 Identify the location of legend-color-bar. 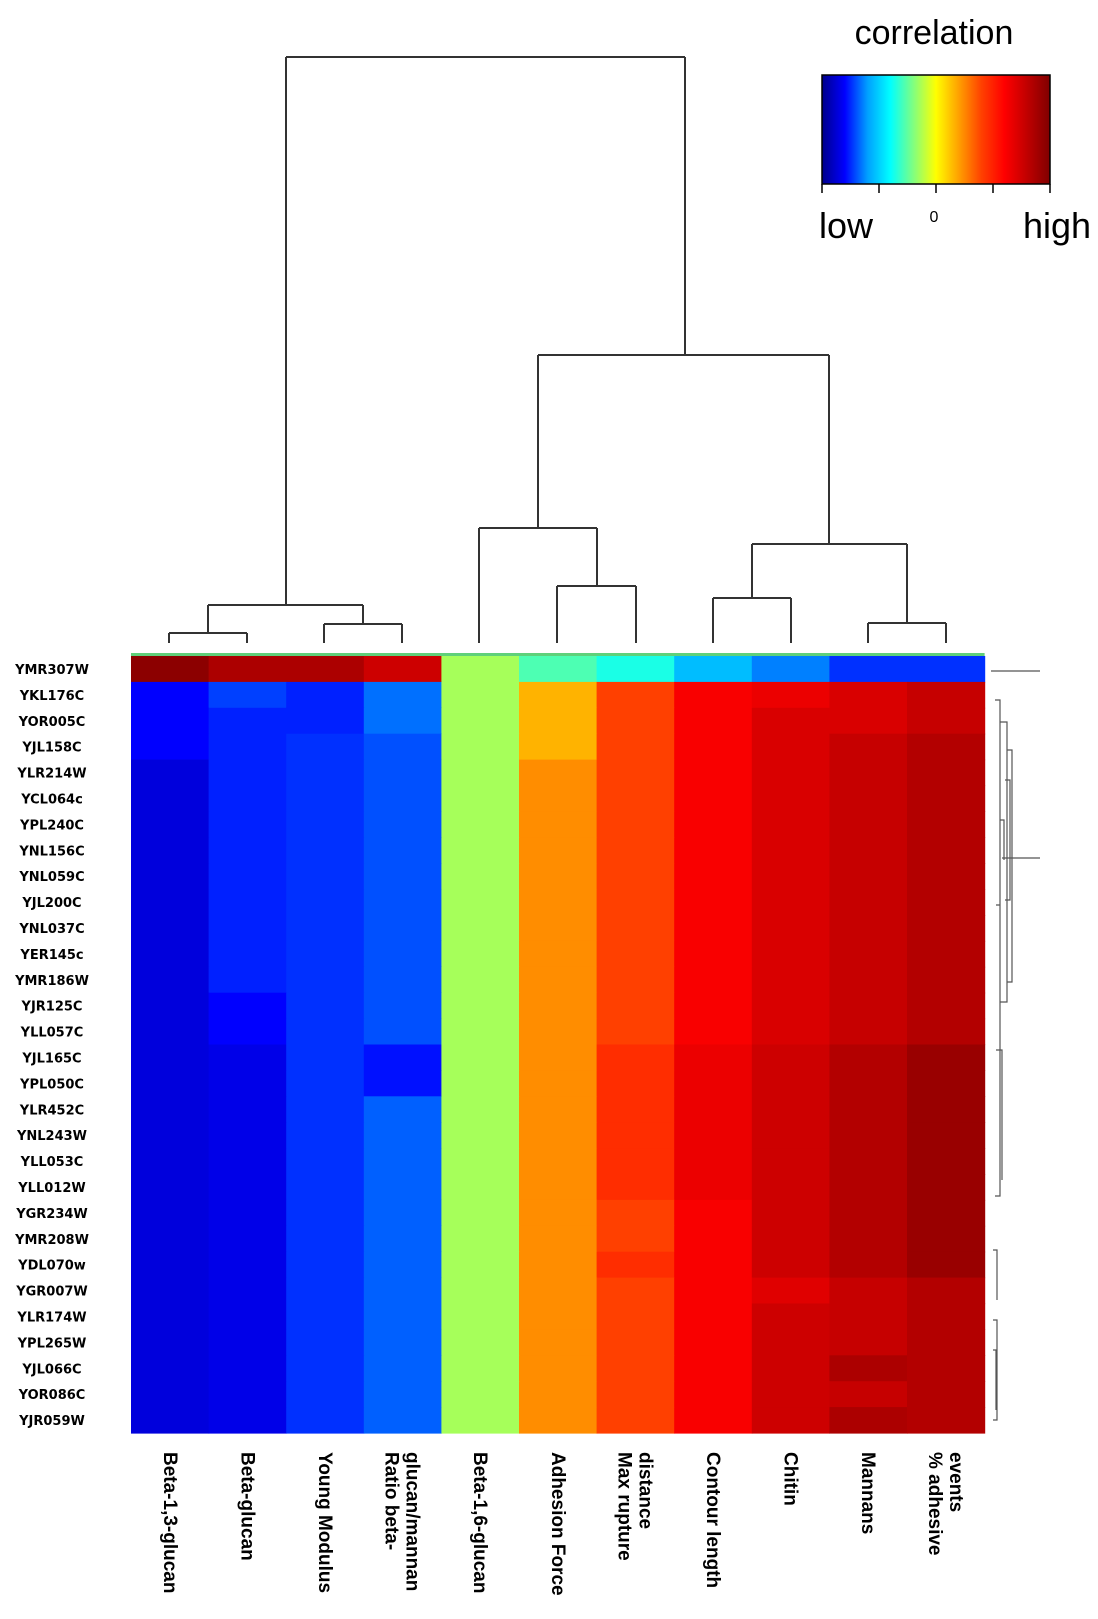
(936, 129).